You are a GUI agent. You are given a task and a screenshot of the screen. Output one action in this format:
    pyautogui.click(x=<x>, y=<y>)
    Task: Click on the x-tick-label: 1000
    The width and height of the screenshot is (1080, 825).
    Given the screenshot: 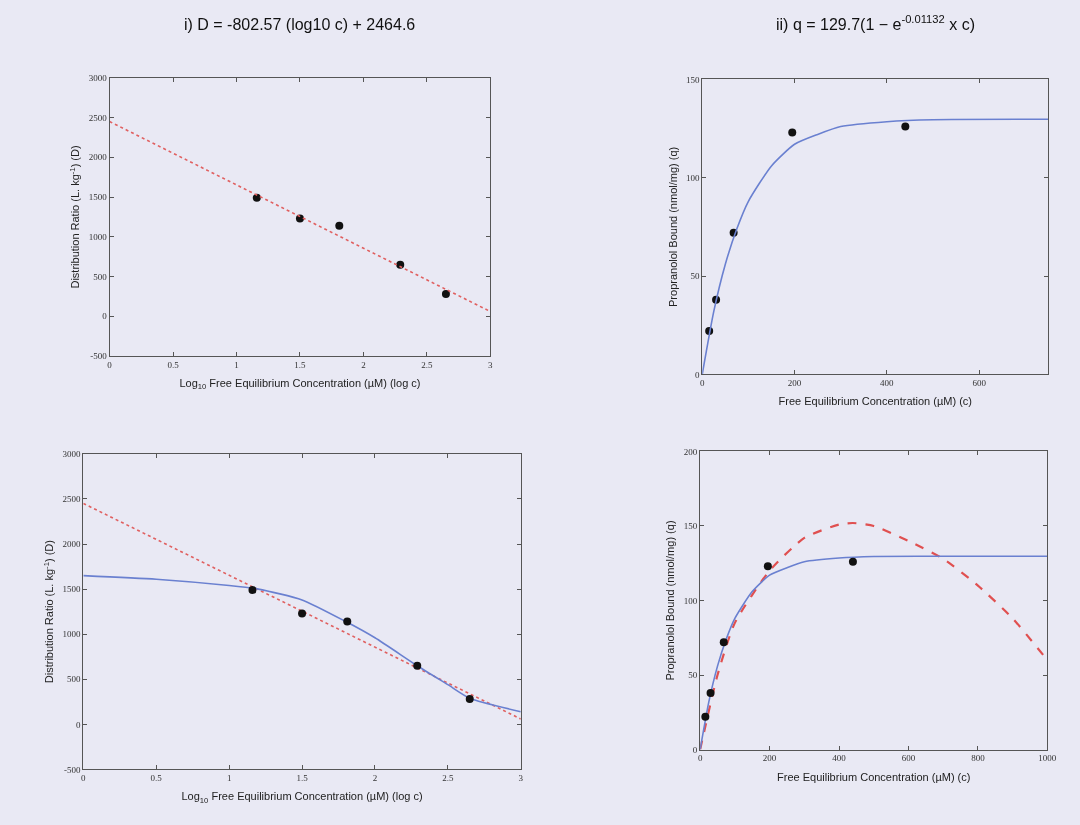 What is the action you would take?
    pyautogui.click(x=1047, y=758)
    